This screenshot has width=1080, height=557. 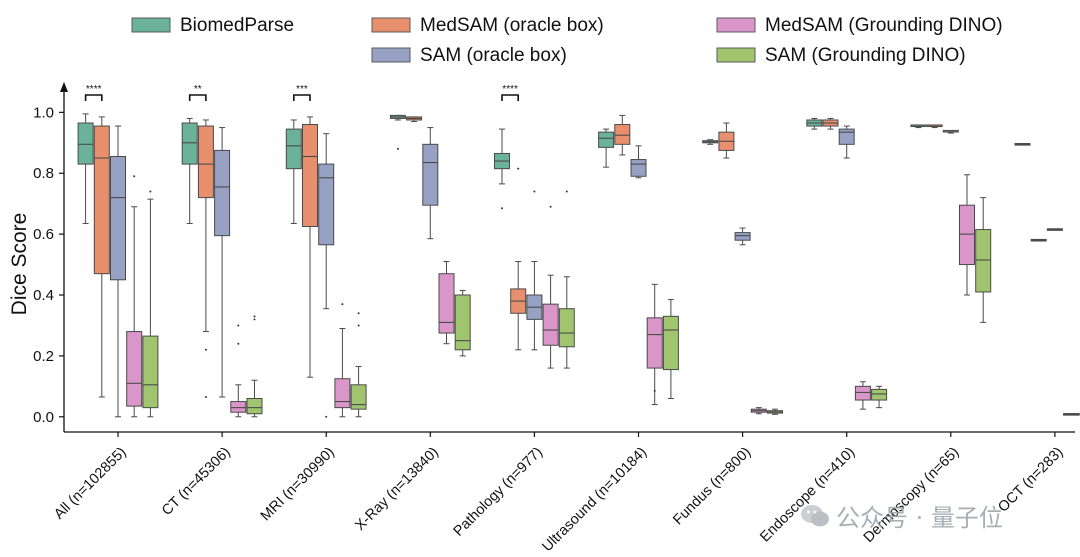 I want to click on x-tick-label: MRI (n=30990), so click(x=298, y=484).